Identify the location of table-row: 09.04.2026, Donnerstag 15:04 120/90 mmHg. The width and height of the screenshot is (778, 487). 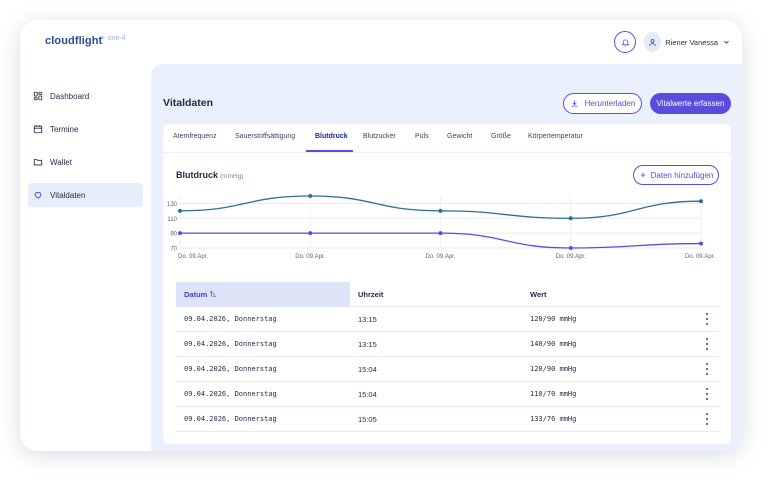
(447, 369).